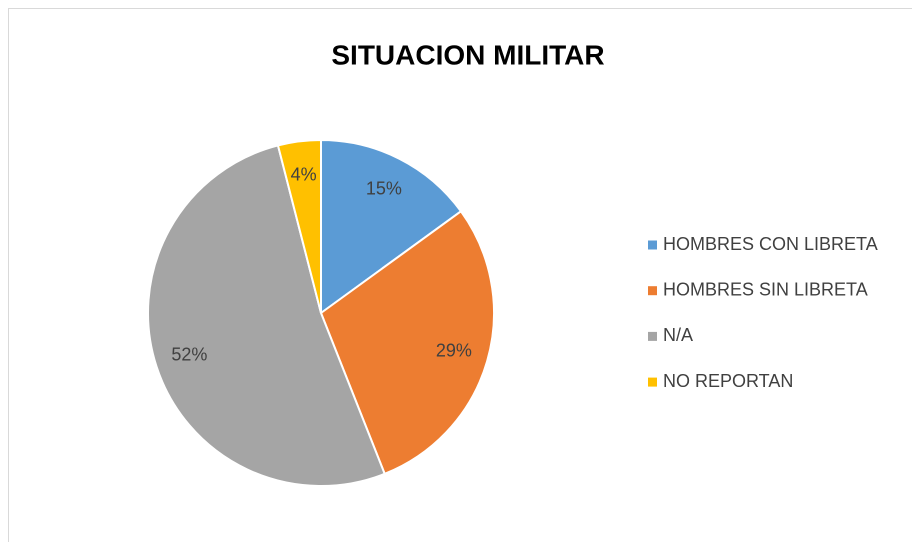 The width and height of the screenshot is (912, 542). What do you see at coordinates (454, 350) in the screenshot?
I see `data-label: 29%` at bounding box center [454, 350].